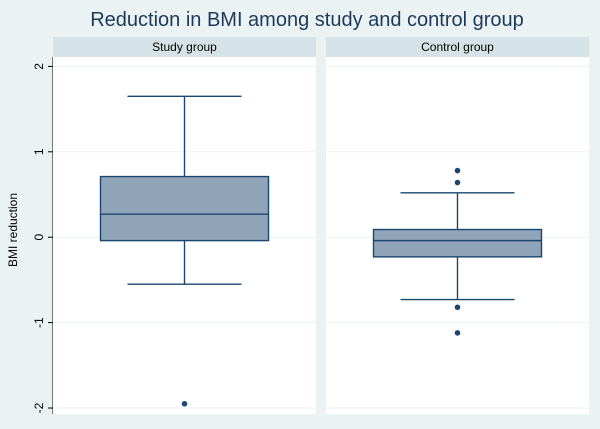 The image size is (600, 429). I want to click on panel-label-control-group: Control group, so click(457, 47).